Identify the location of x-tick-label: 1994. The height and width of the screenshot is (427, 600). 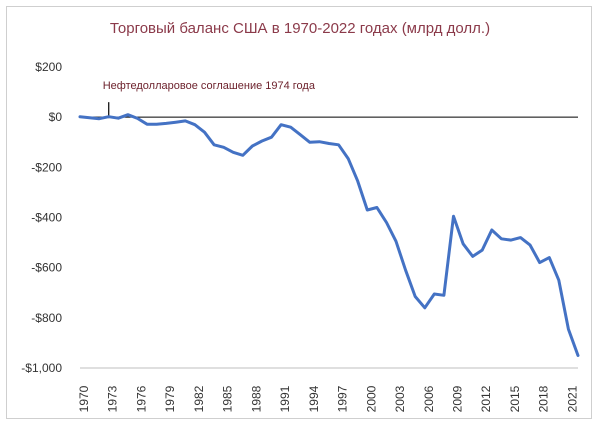
(314, 398).